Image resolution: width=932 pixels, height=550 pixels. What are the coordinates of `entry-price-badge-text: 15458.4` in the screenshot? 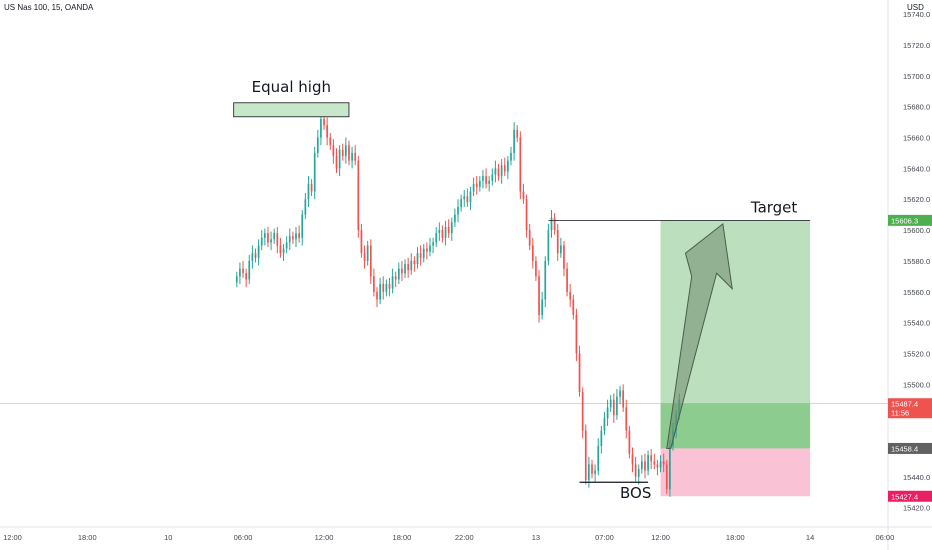 It's located at (904, 448).